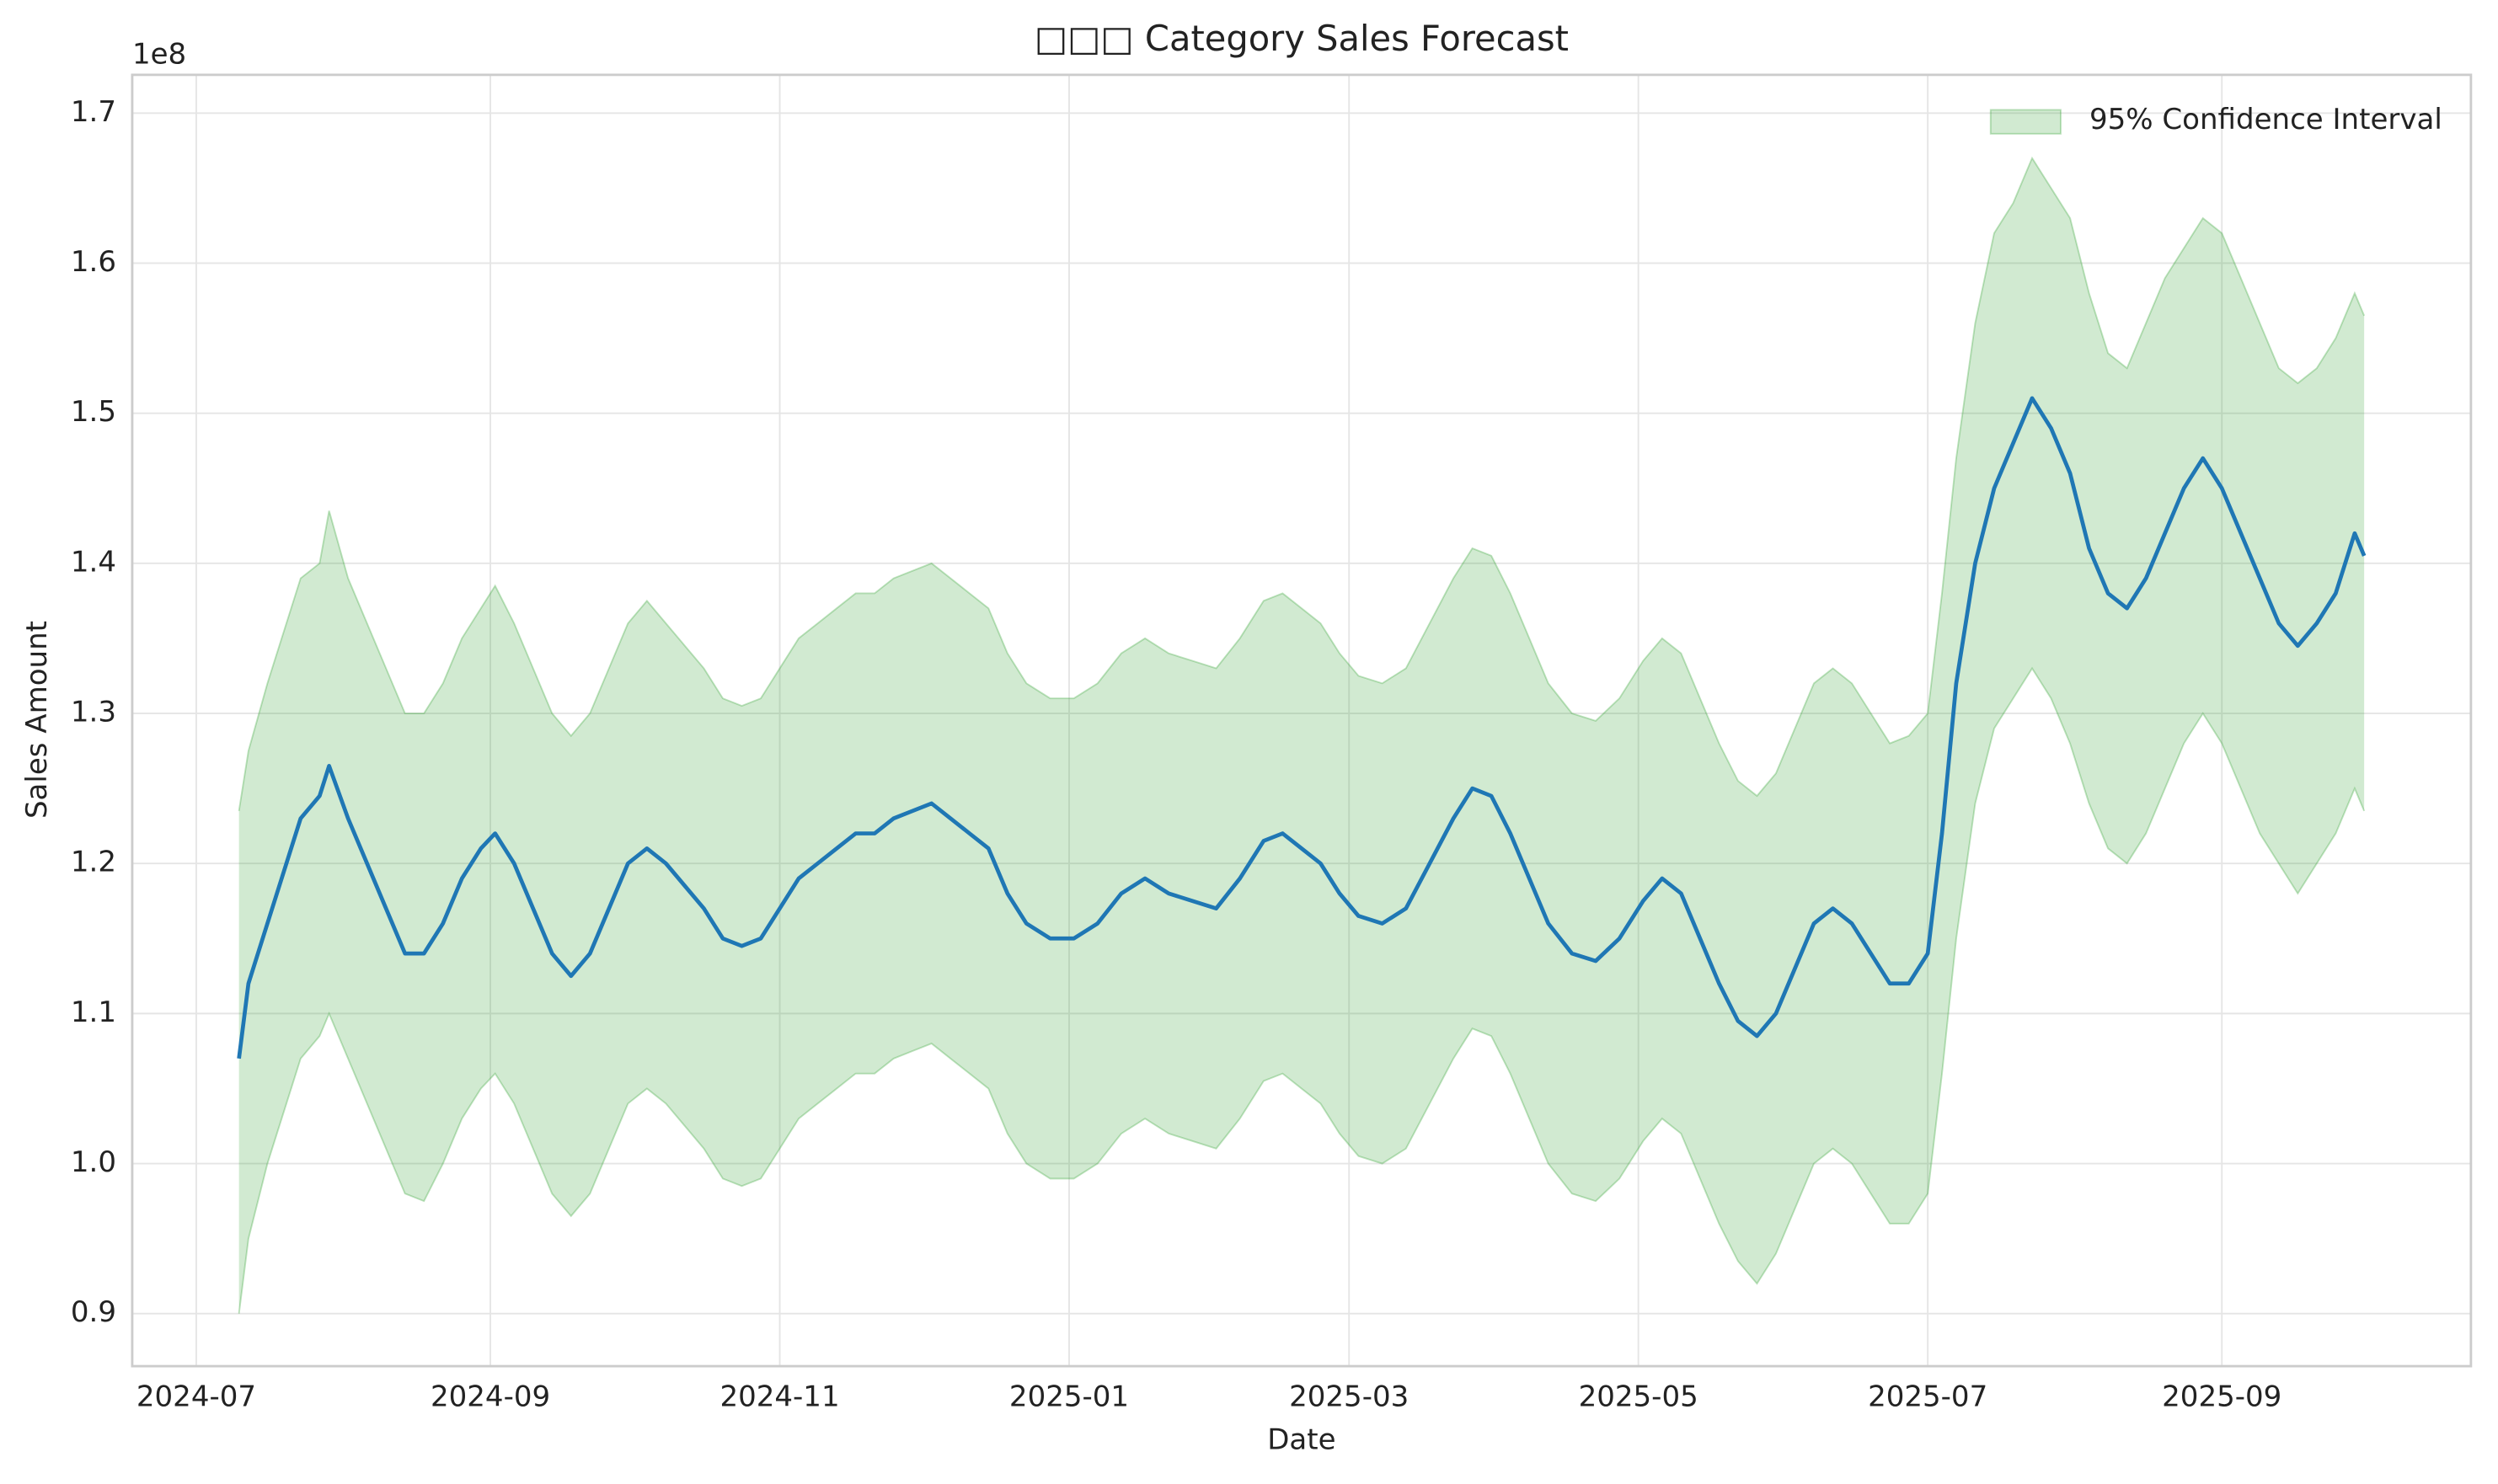  Describe the element at coordinates (93, 112) in the screenshot. I see `y-tick-label: 1.7` at that location.